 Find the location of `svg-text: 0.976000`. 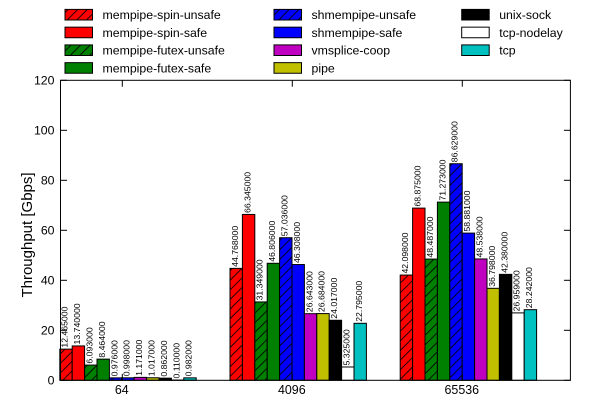

svg-text: 0.976000 is located at coordinates (114, 358).